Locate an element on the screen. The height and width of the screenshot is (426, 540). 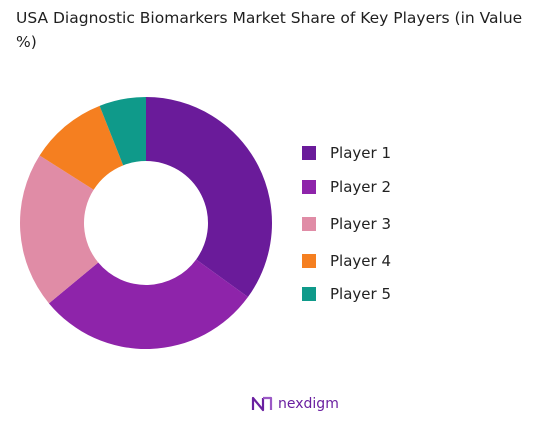
legend-item-3: Player 3 is located at coordinates (346, 224).